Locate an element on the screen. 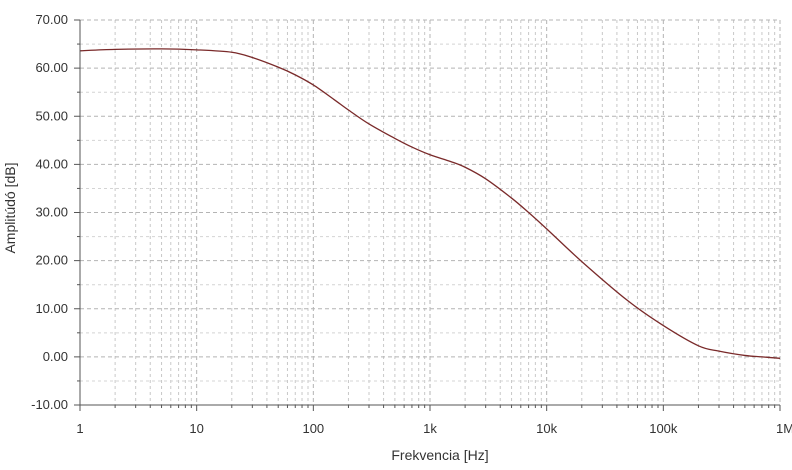  x-tick-label: 10 is located at coordinates (196, 428).